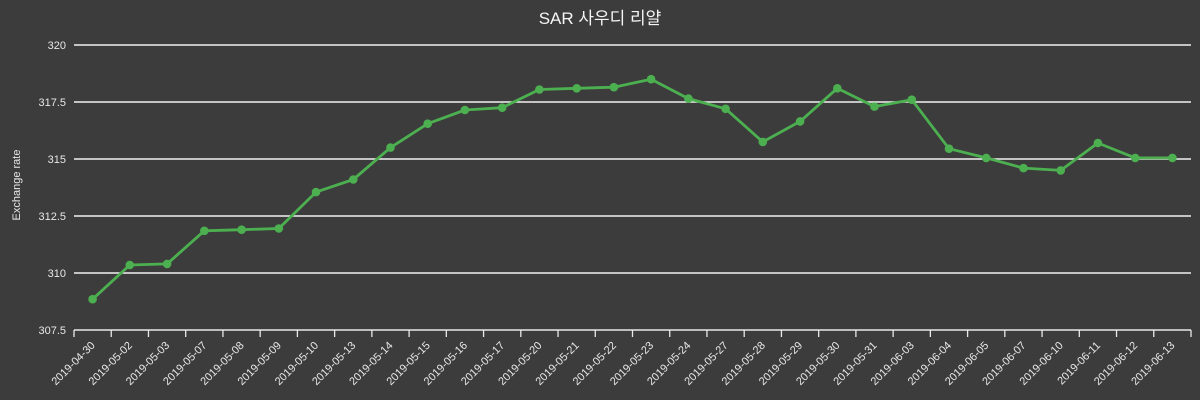 Image resolution: width=1200 pixels, height=400 pixels. Describe the element at coordinates (52, 331) in the screenshot. I see `y-tick-label: 307.5` at that location.